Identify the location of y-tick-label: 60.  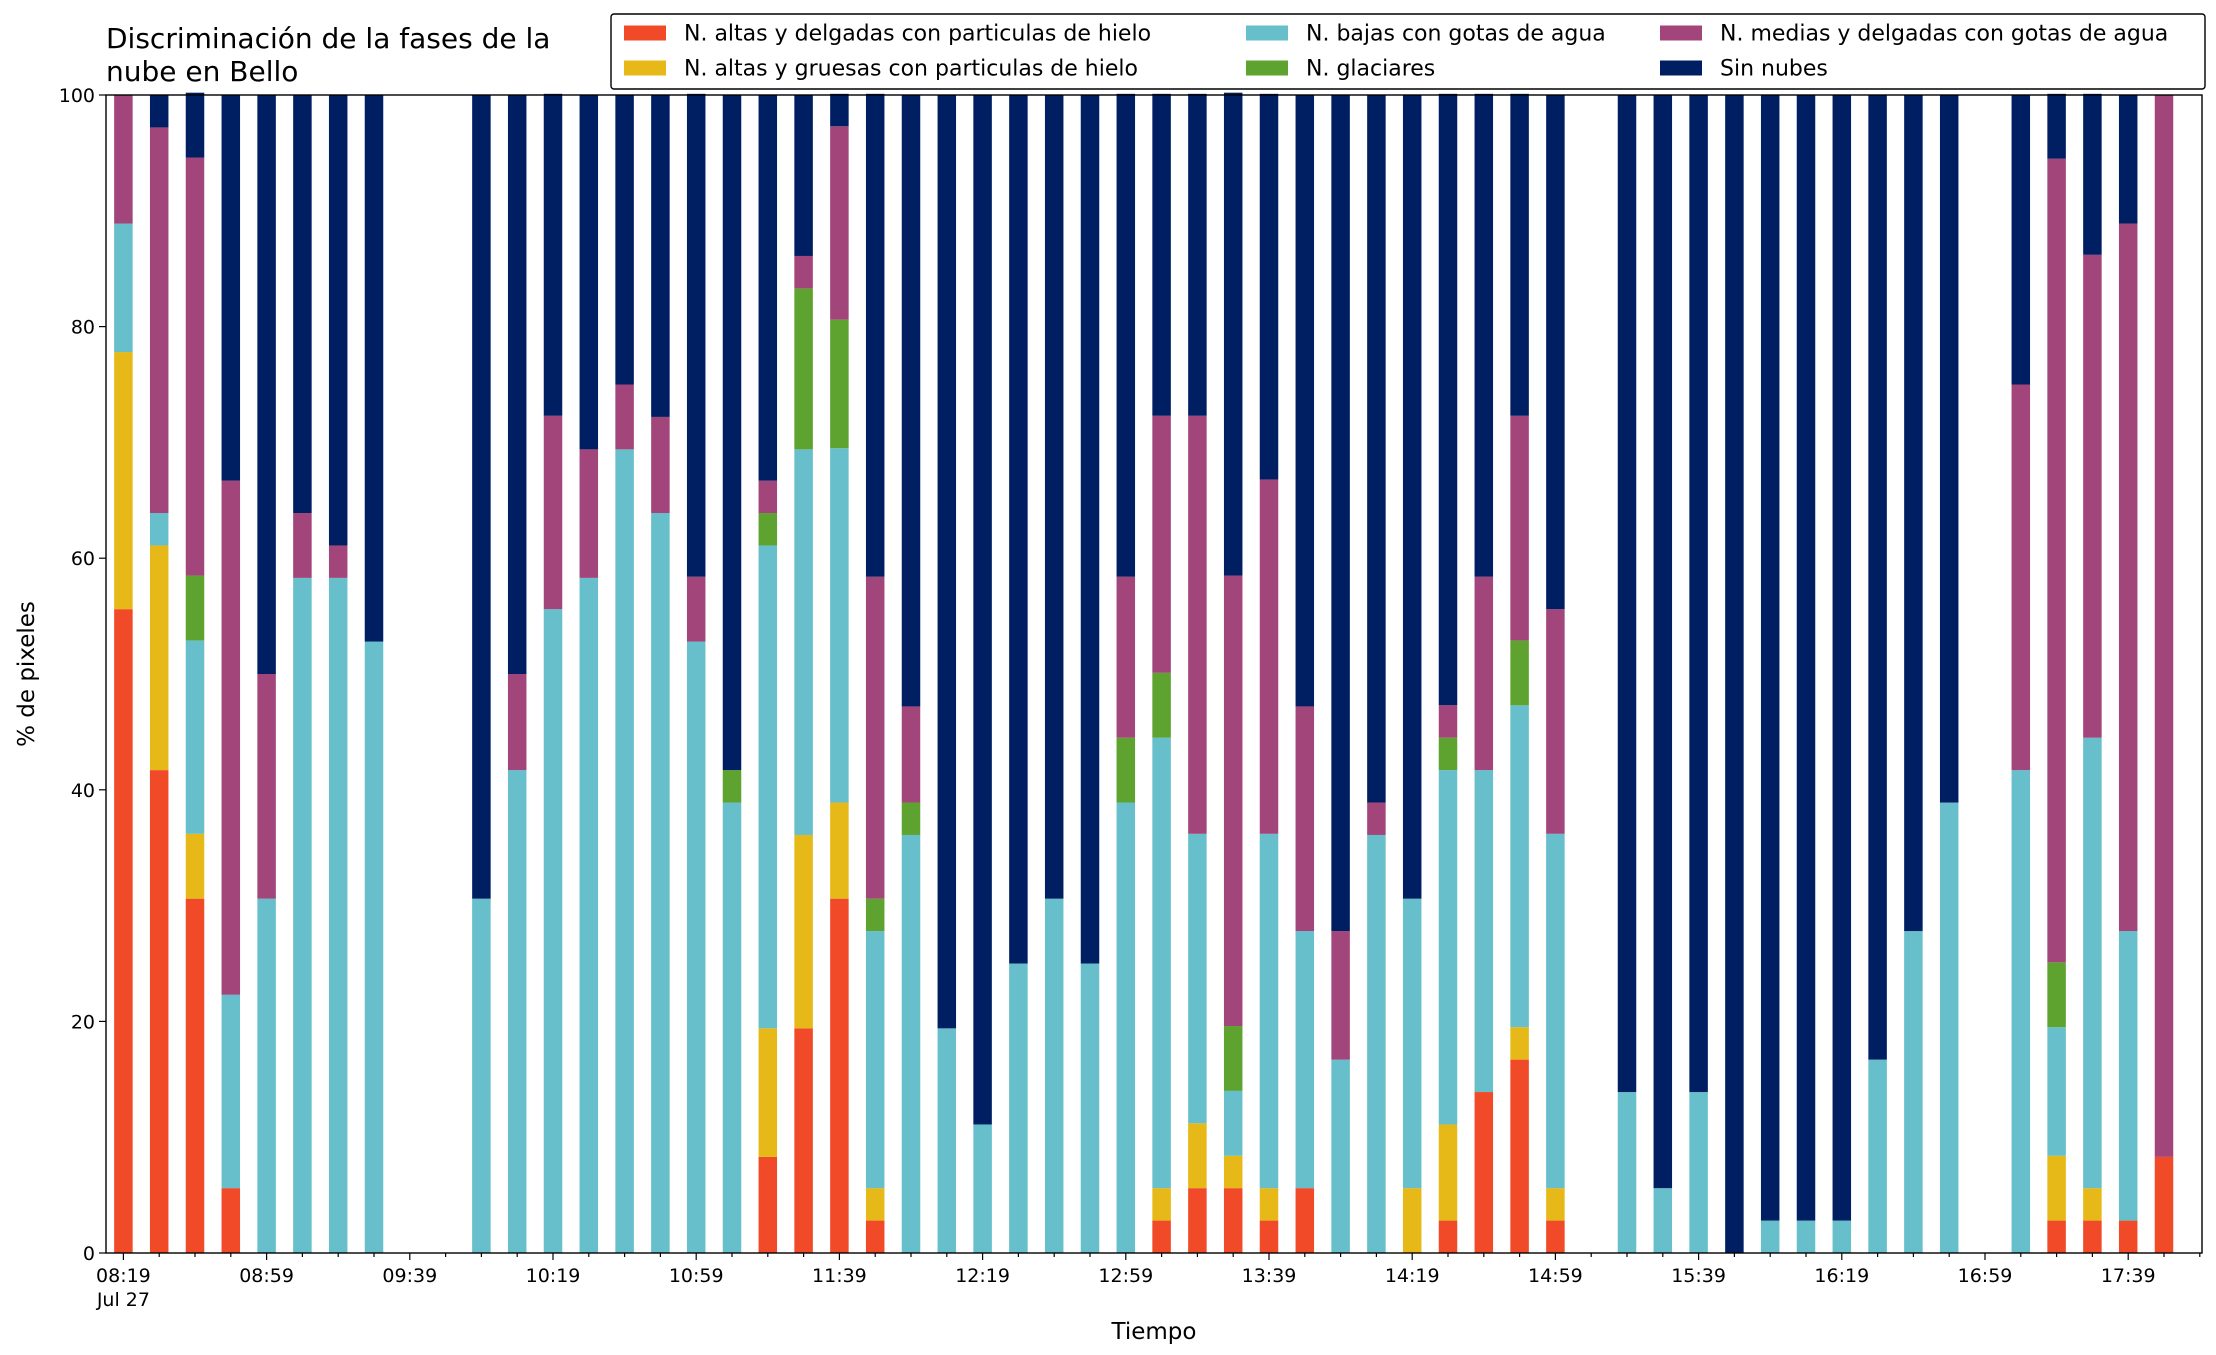
(83, 559).